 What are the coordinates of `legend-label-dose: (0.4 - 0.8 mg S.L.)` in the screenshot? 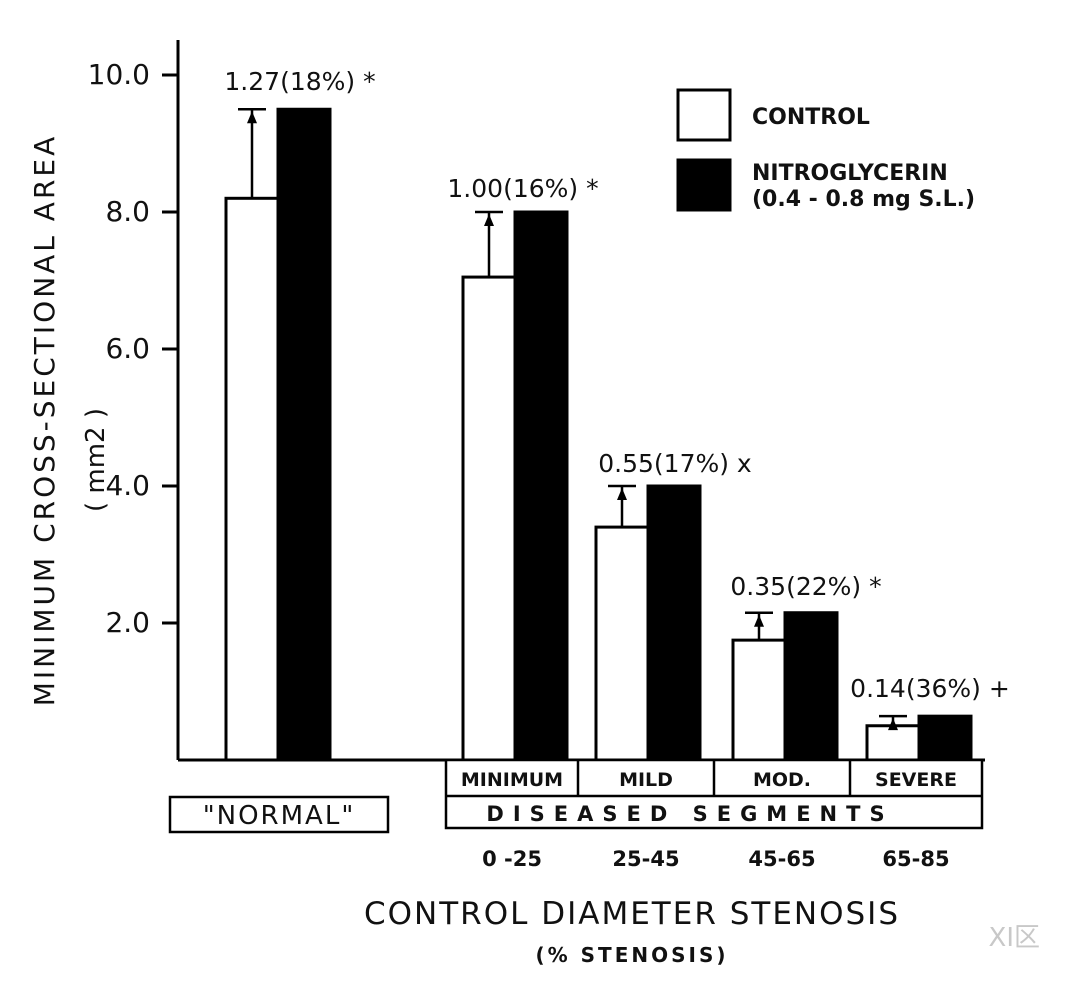 It's located at (863, 199).